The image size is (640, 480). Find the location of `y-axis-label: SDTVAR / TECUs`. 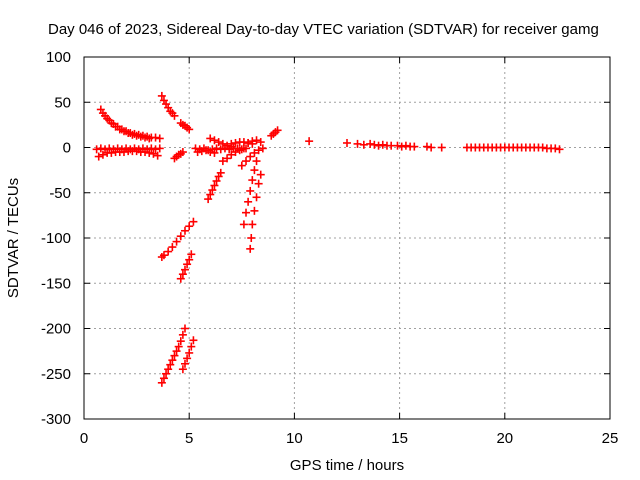

y-axis-label: SDTVAR / TECUs is located at coordinates (13, 238).